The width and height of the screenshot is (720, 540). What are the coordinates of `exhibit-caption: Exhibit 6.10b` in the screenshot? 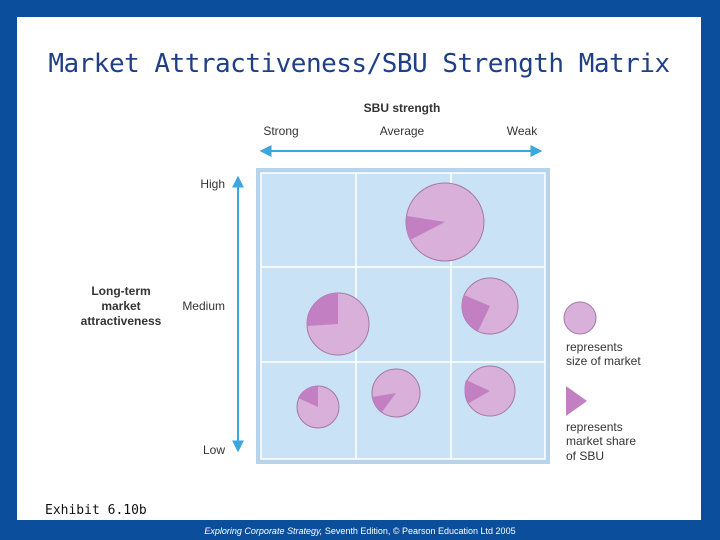 It's located at (96, 510).